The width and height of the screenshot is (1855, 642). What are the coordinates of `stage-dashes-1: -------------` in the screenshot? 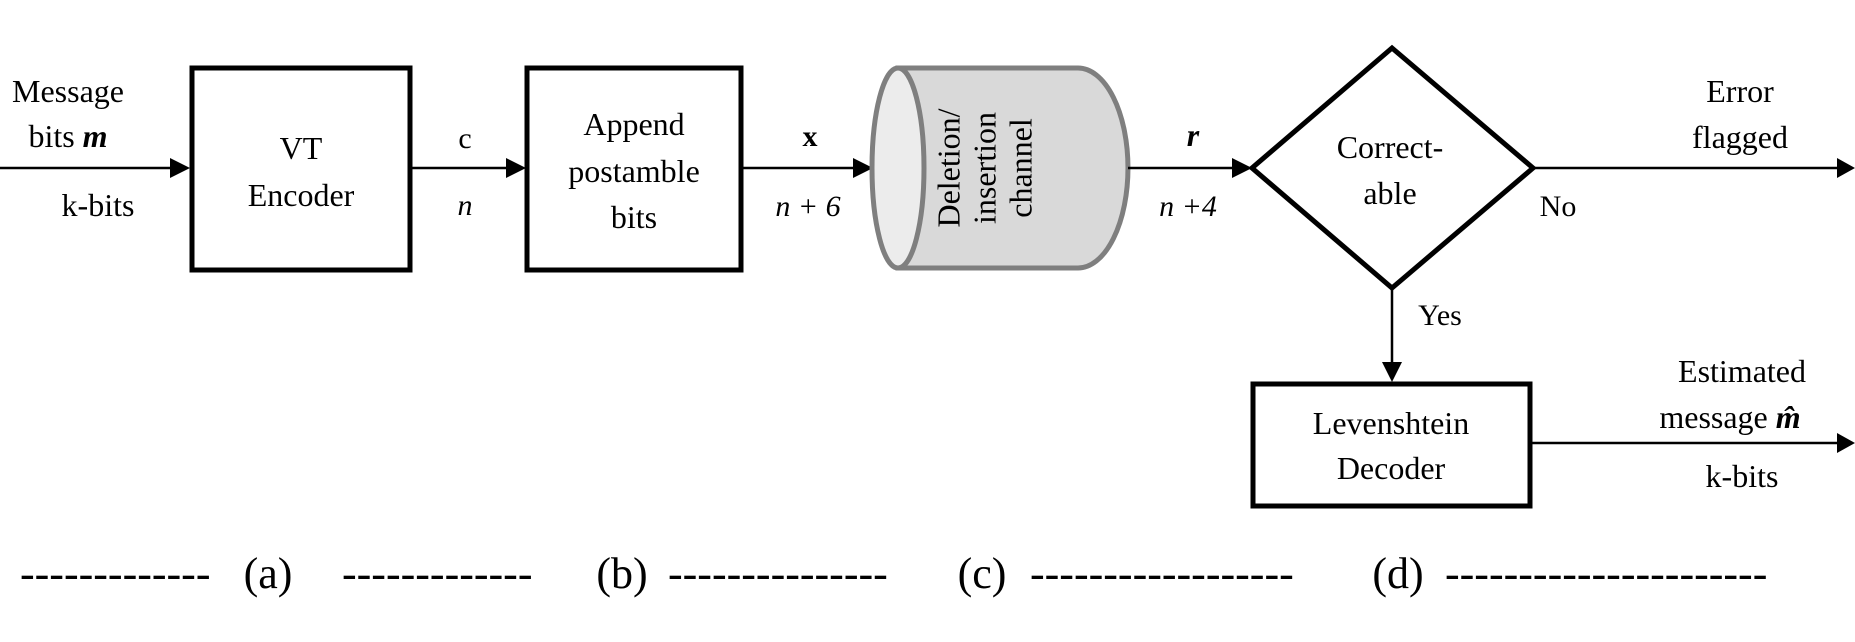 It's located at (115, 573).